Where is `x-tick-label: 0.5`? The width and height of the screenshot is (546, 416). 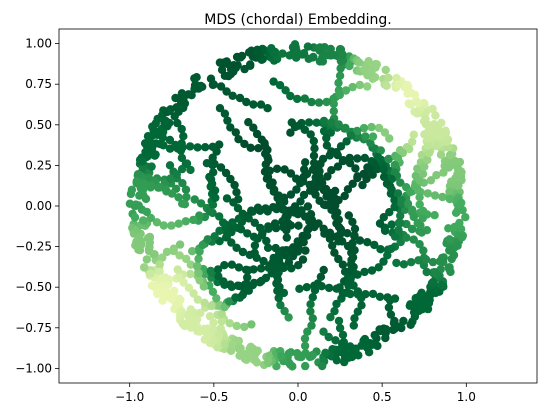 x-tick-label: 0.5 is located at coordinates (382, 397).